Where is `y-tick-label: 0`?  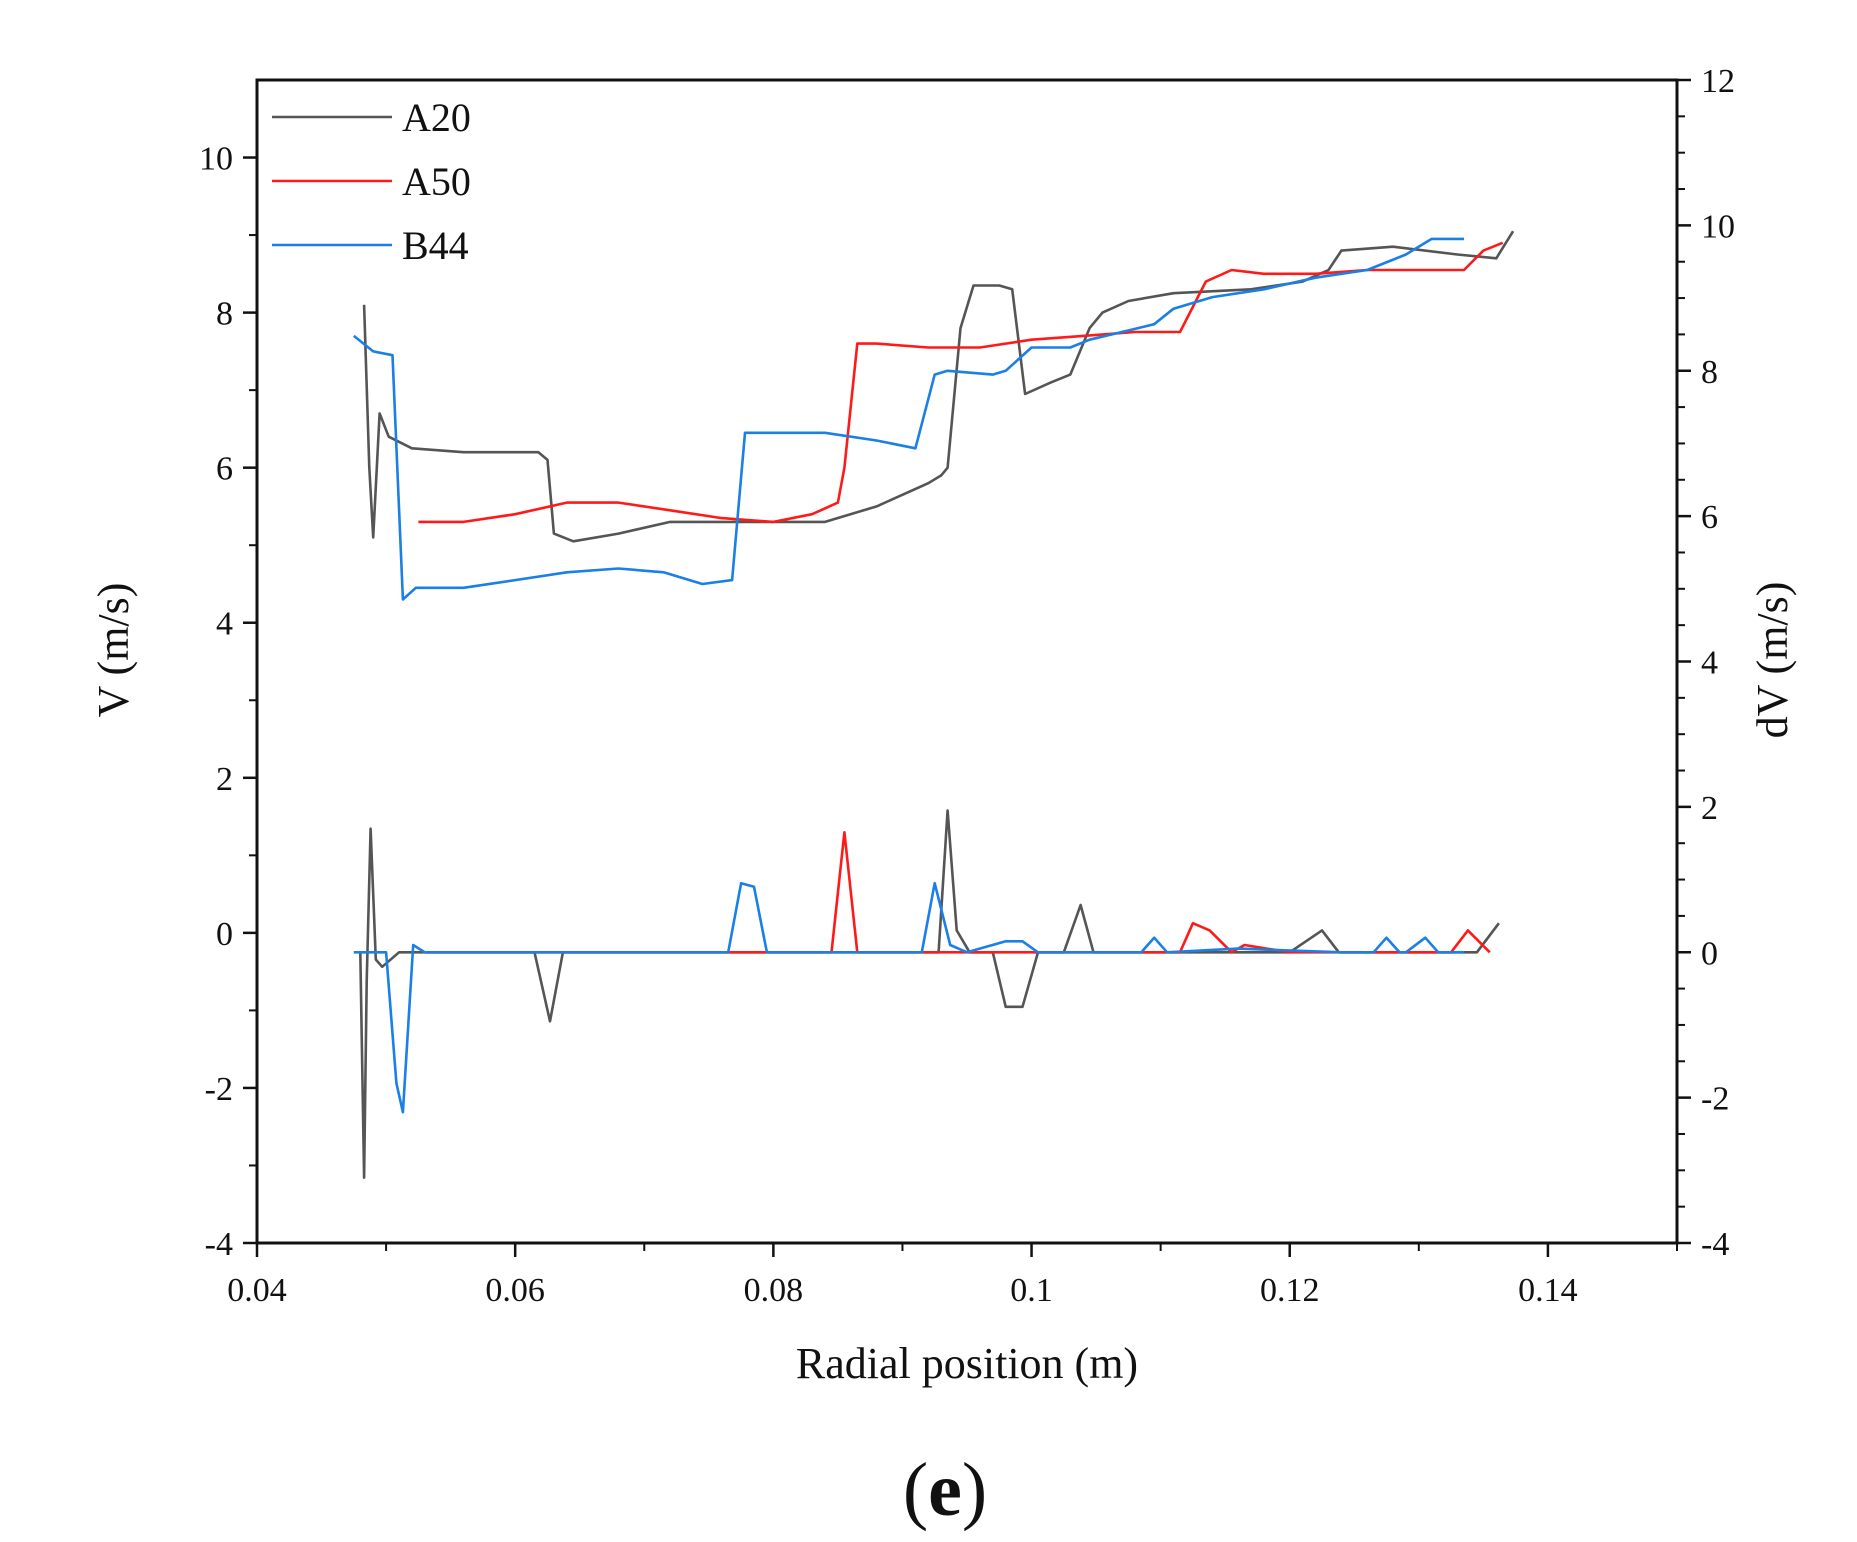 y-tick-label: 0 is located at coordinates (224, 934).